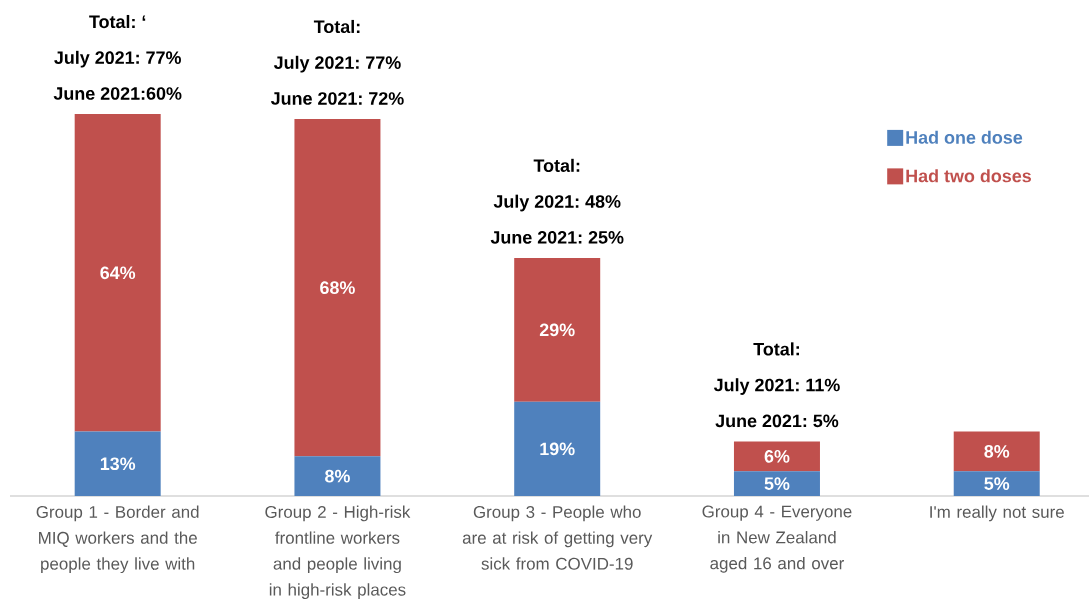 The height and width of the screenshot is (610, 1089). I want to click on data-label: 29%, so click(557, 330).